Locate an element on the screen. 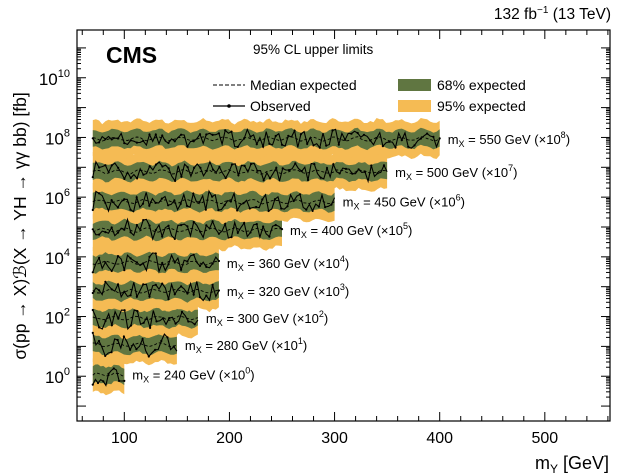 This screenshot has height=476, width=619. x-tick-label: 300 is located at coordinates (334, 438).